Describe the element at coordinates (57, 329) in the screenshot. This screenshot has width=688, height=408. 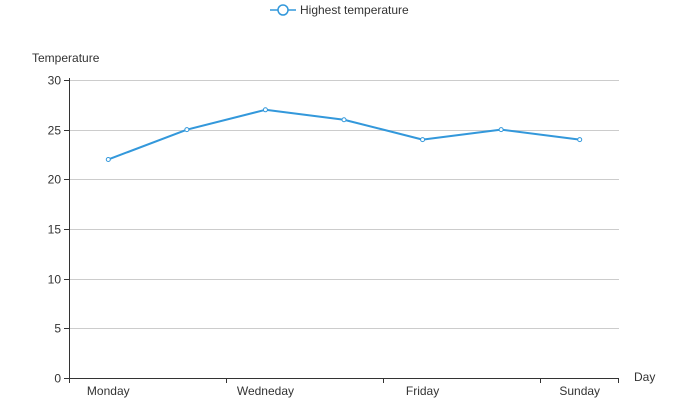
I see `y-tick-label: 5` at that location.